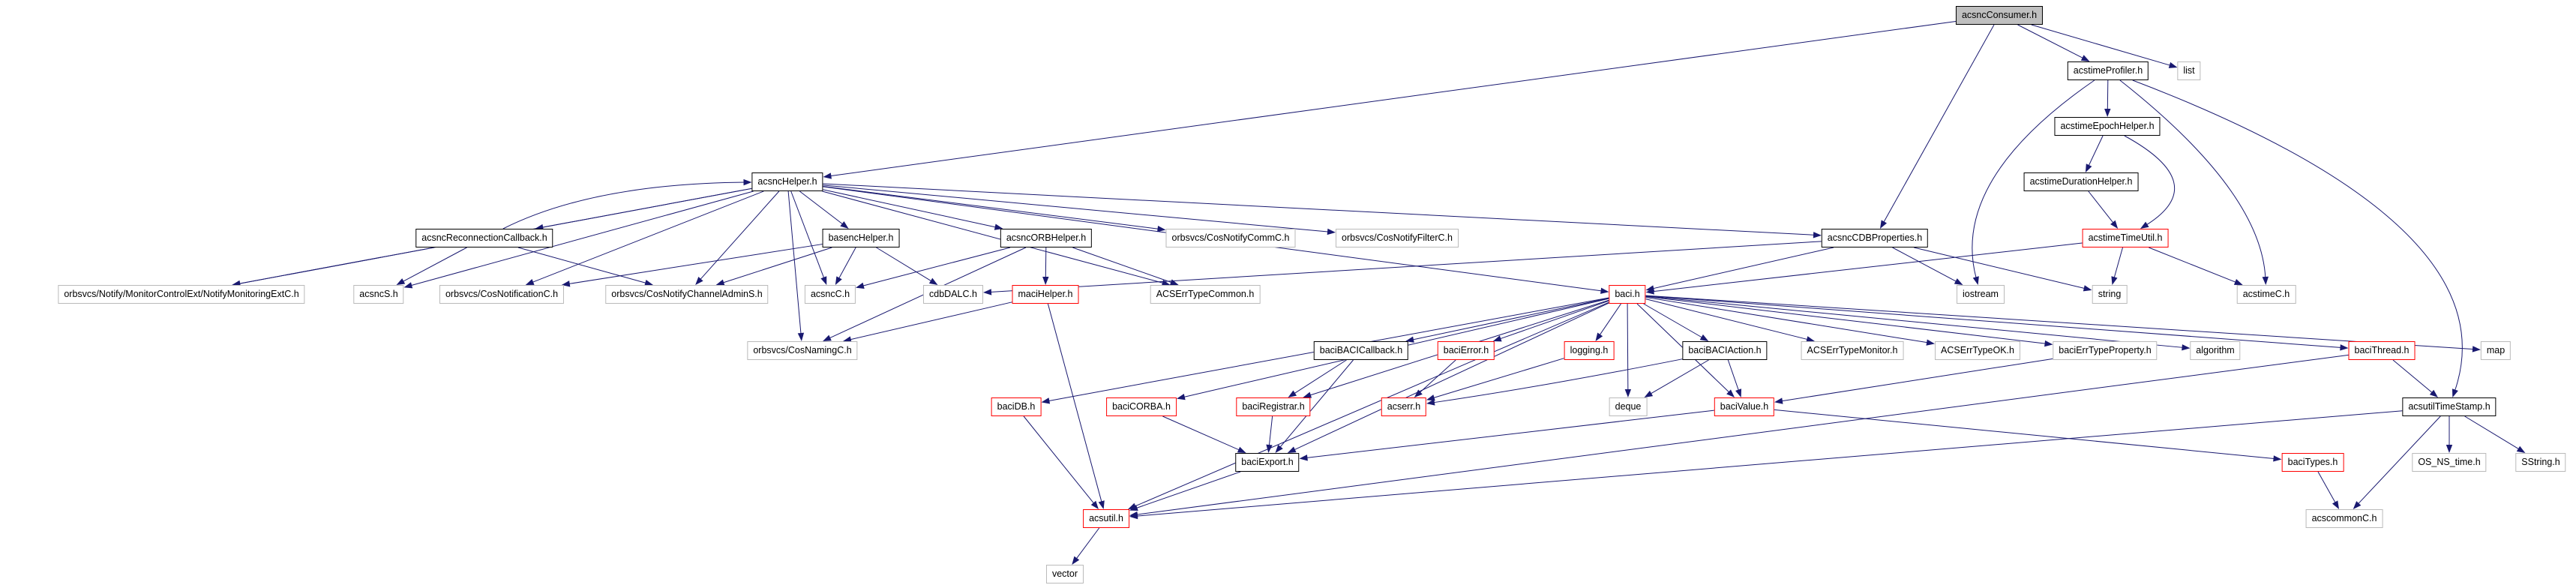  Describe the element at coordinates (1853, 350) in the screenshot. I see `graph-node-acserrmonitor: ACSErrTypeMonitor.h` at that location.